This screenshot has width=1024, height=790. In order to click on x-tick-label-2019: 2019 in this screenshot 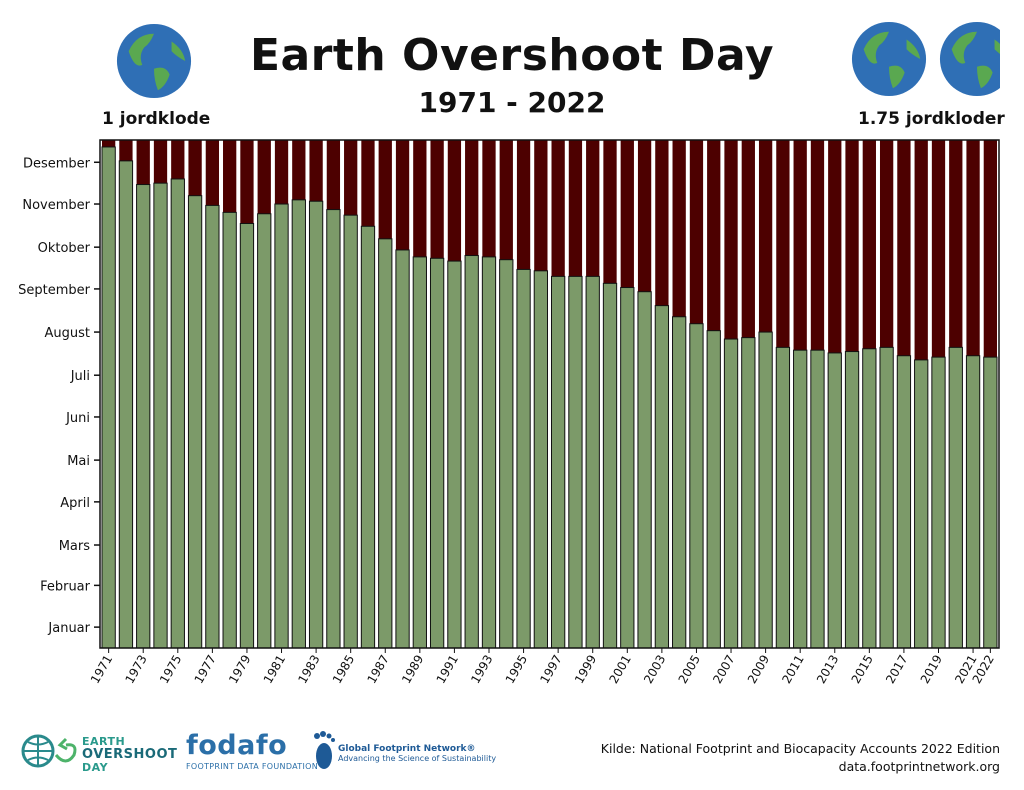, I will do `click(931, 669)`.